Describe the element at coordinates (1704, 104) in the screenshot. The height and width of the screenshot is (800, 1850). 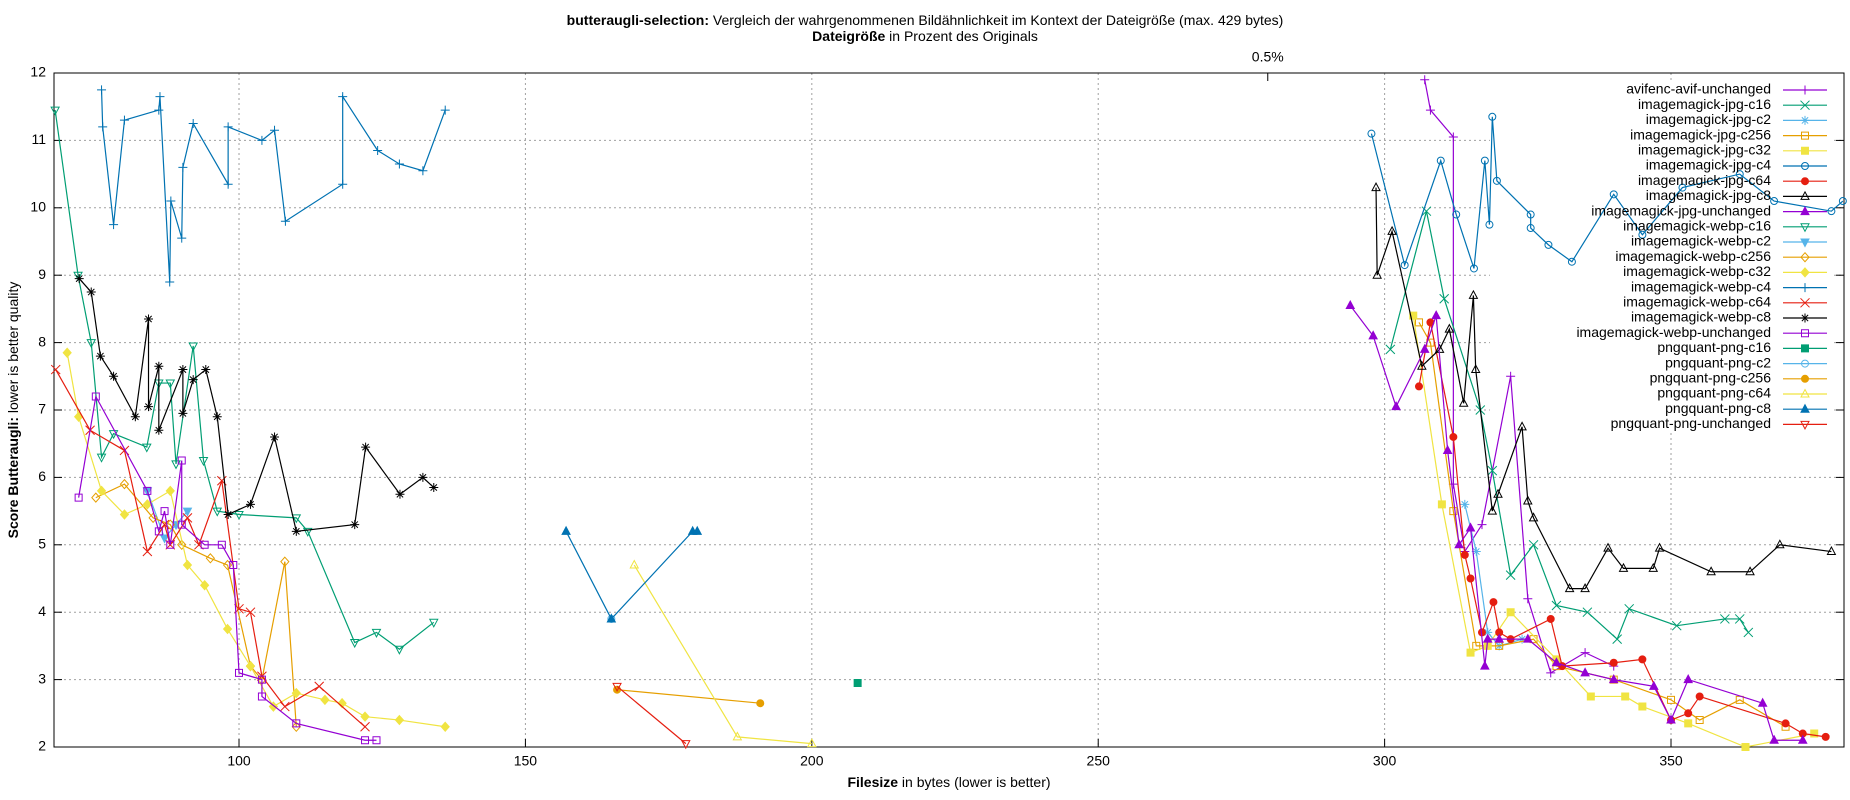
I see `legend-label: imagemagick-jpg-c16` at that location.